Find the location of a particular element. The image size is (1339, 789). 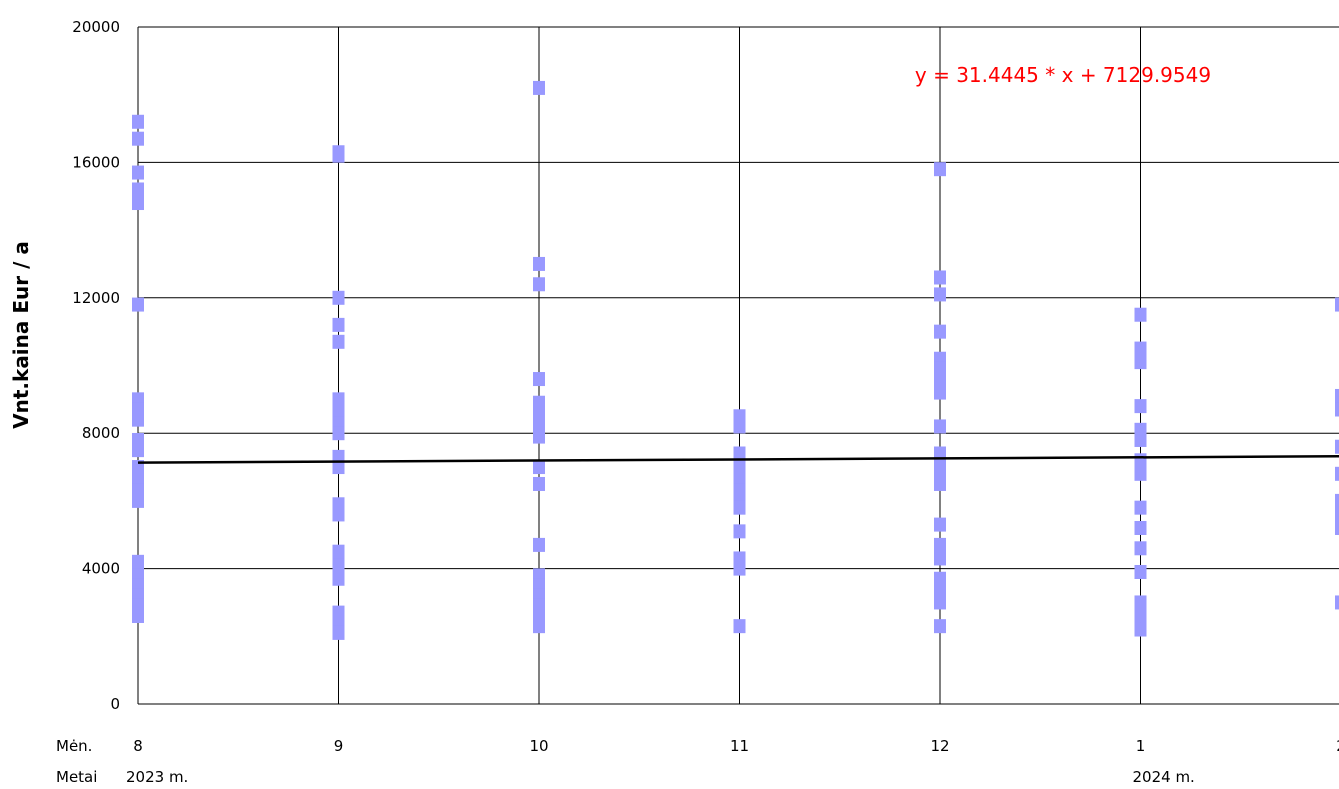

trend-line-group is located at coordinates (738, 459).